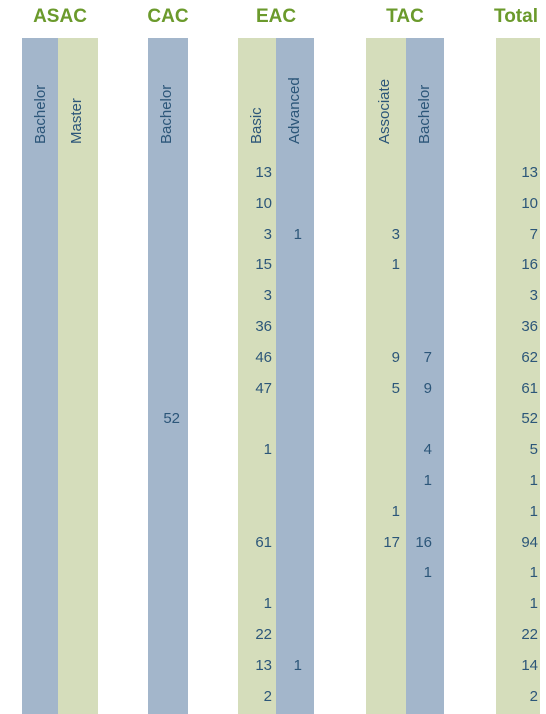 The width and height of the screenshot is (546, 714). Describe the element at coordinates (294, 110) in the screenshot. I see `column-header: Advanced` at that location.